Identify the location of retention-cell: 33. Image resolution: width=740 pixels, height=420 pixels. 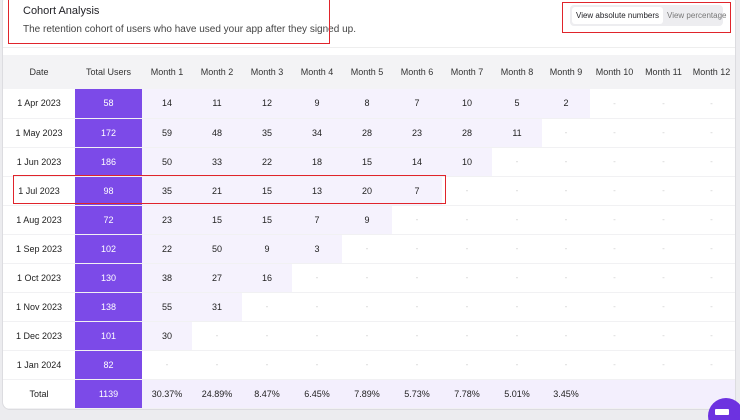
(217, 161).